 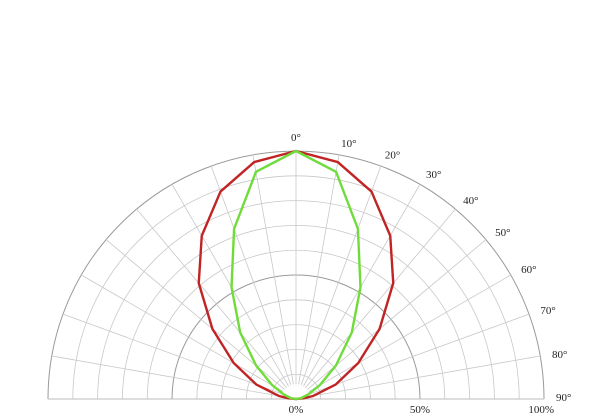 I want to click on angle-tick-label: 20°, so click(x=392, y=156).